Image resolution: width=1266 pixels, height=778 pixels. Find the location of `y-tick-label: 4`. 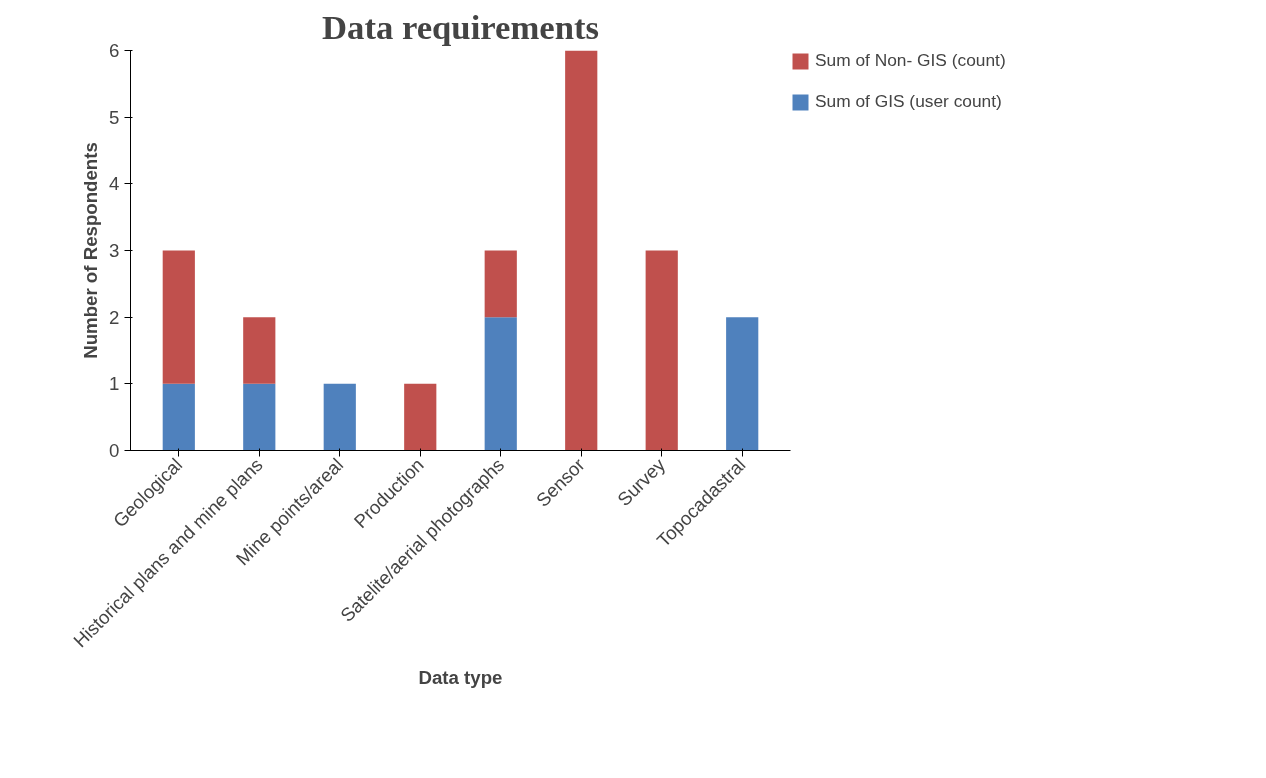

y-tick-label: 4 is located at coordinates (114, 184).